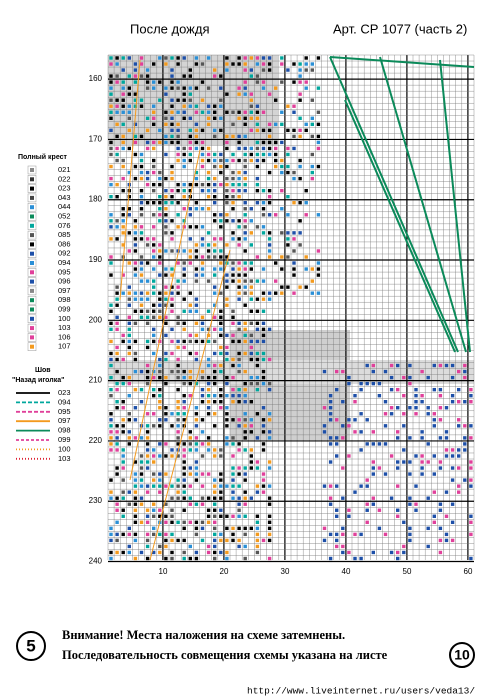 This screenshot has width=494, height=699. I want to click on legend-symbol, so click(32, 337).